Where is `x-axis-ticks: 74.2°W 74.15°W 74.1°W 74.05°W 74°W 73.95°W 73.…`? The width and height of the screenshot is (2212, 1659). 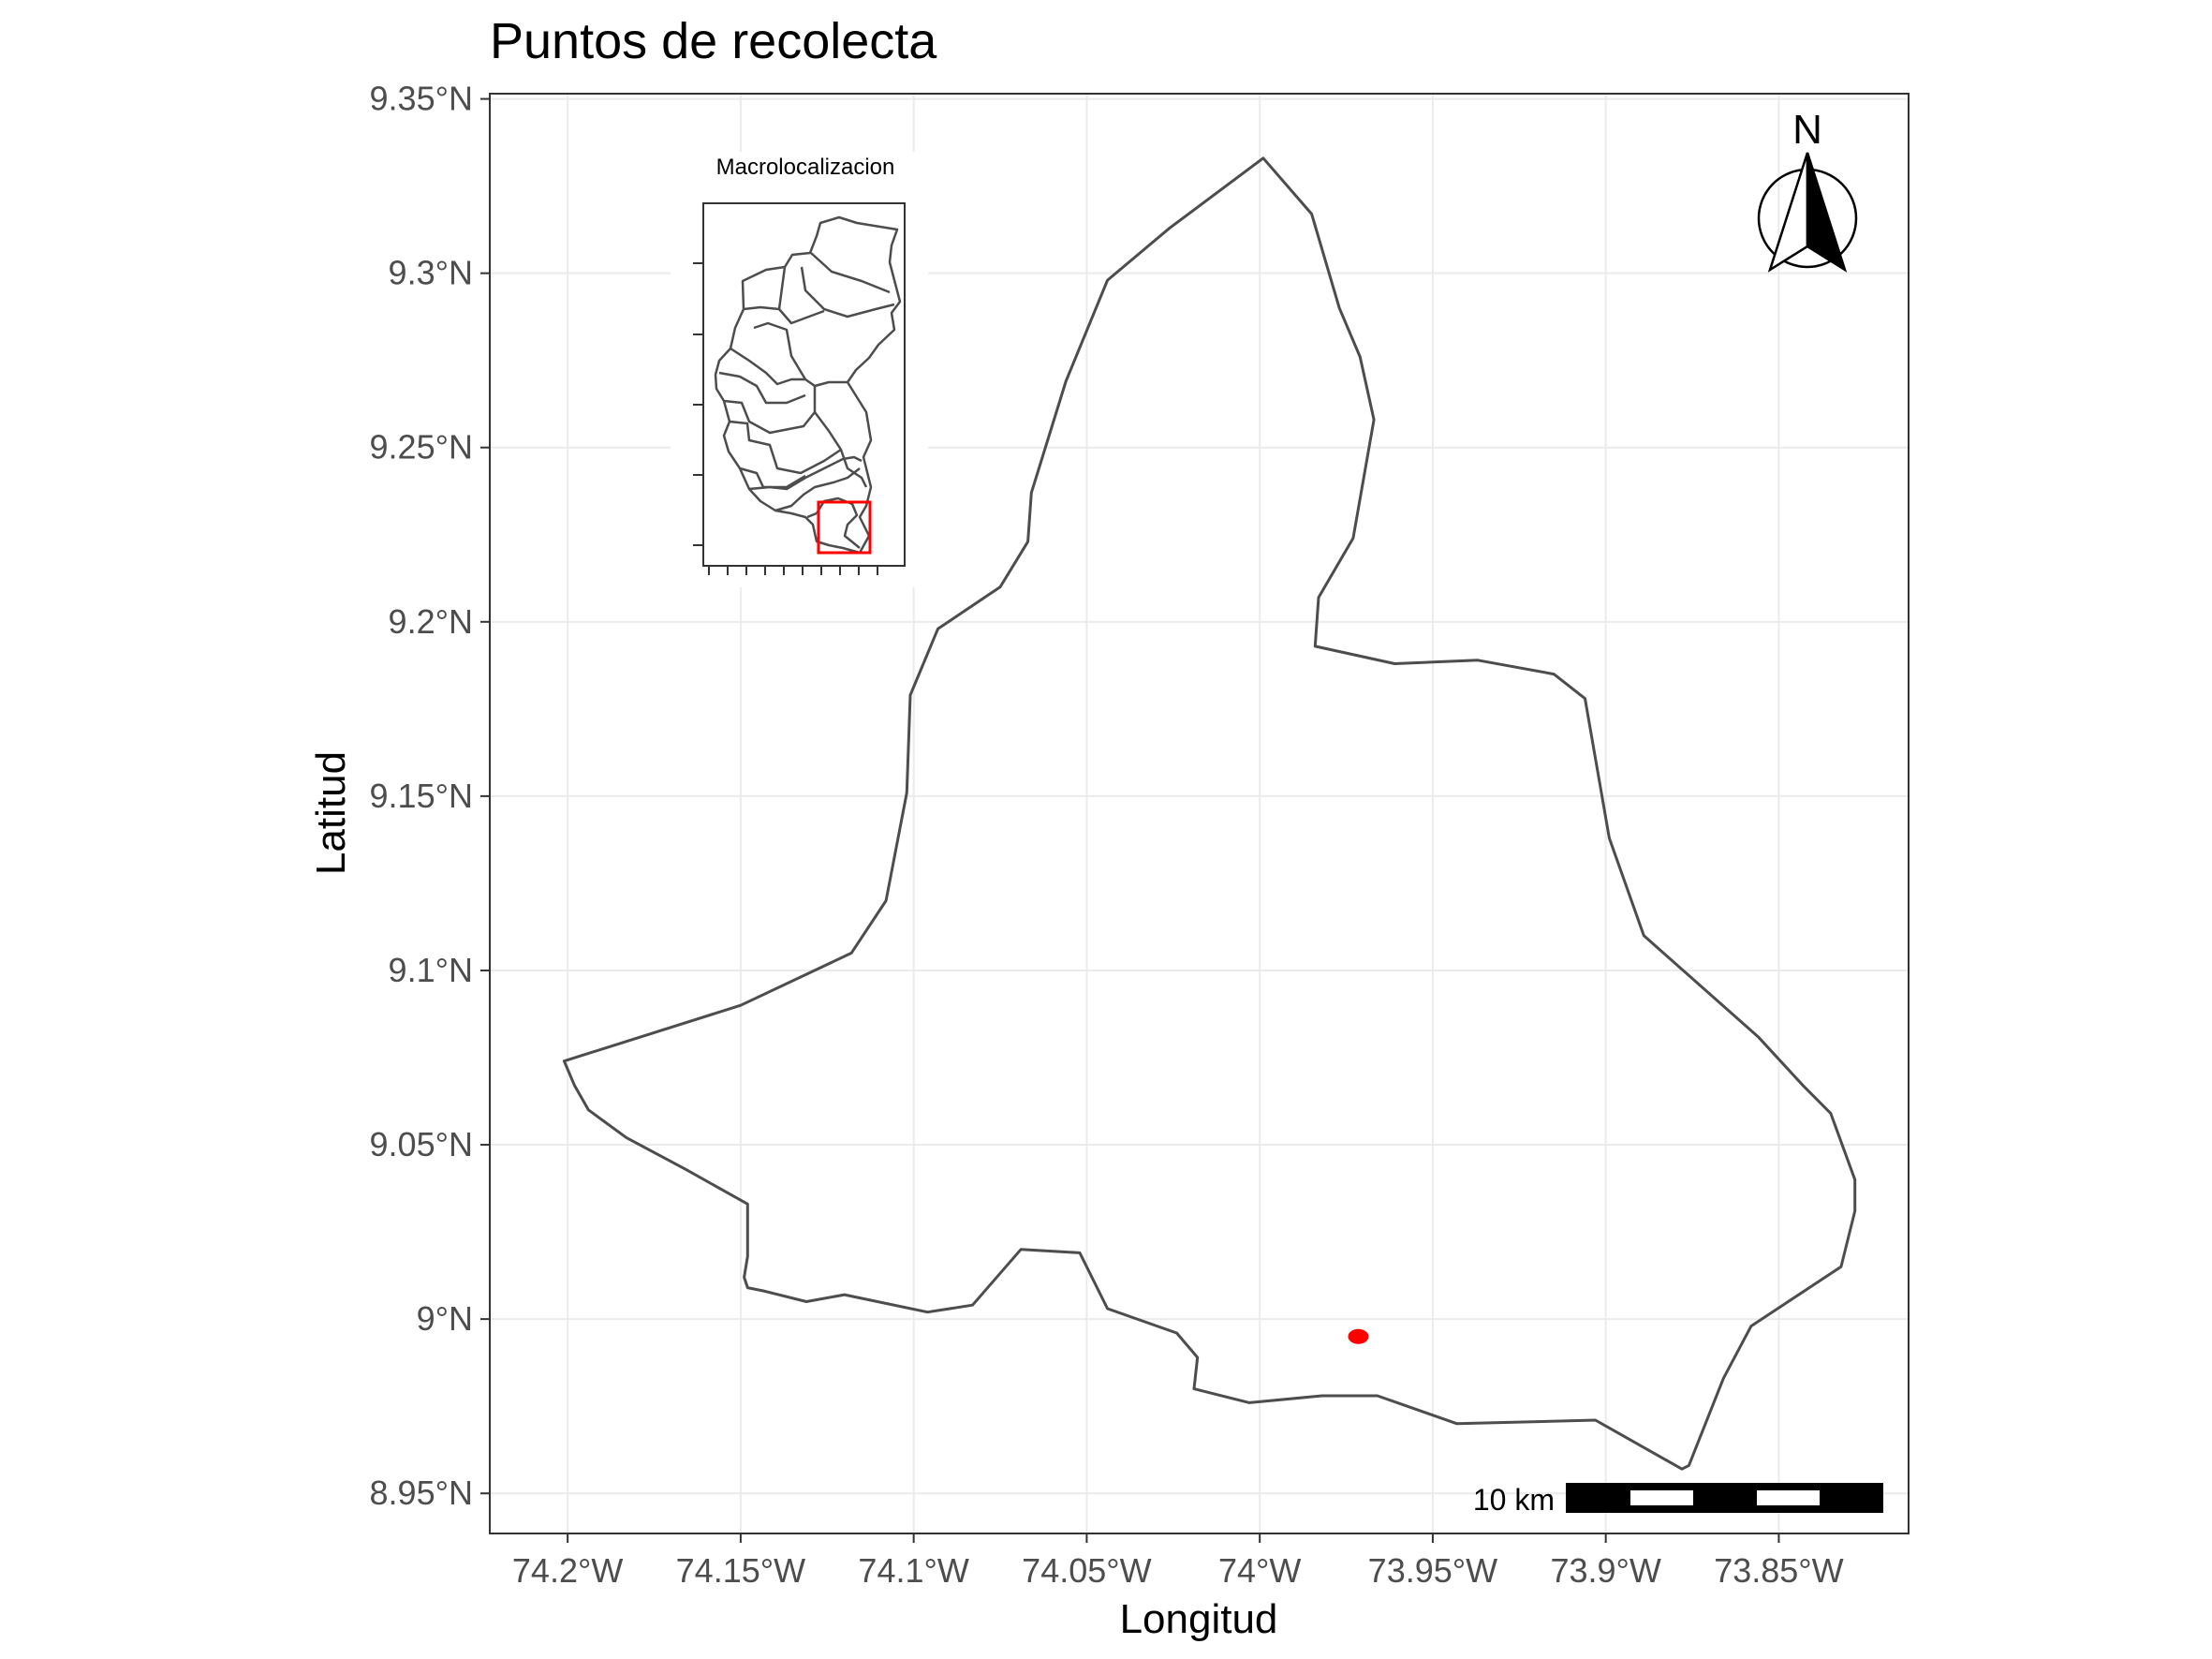
x-axis-ticks: 74.2°W 74.15°W 74.1°W 74.05°W 74°W 73.95°W 73.… is located at coordinates (1178, 1562).